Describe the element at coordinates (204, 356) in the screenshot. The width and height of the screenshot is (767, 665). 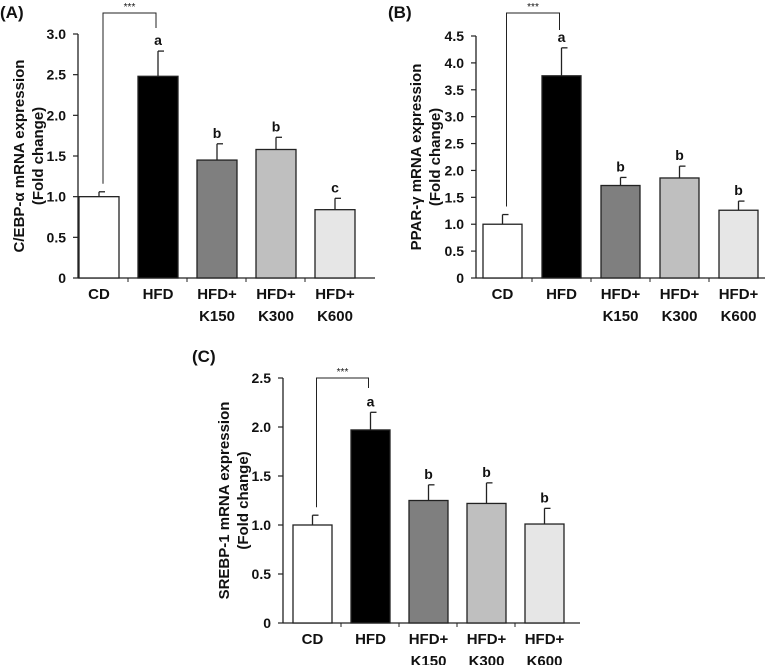
I see `panel-label: (C)` at that location.